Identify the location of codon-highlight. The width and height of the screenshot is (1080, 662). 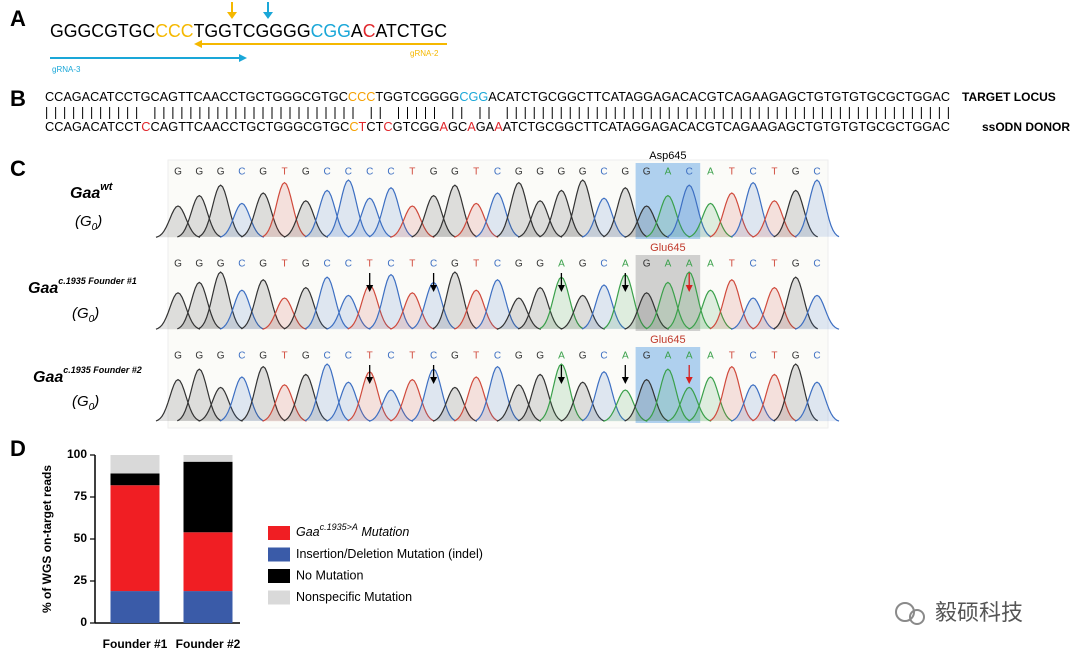
(668, 385).